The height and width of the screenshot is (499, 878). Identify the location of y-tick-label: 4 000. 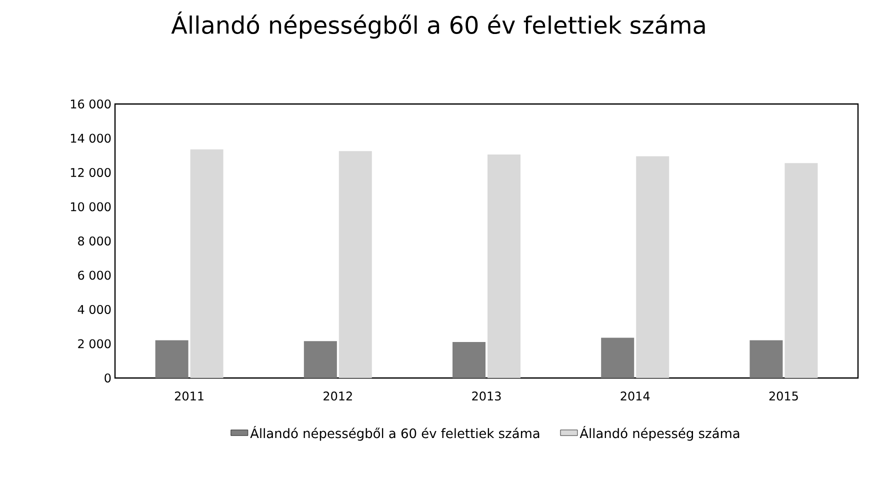
(94, 309).